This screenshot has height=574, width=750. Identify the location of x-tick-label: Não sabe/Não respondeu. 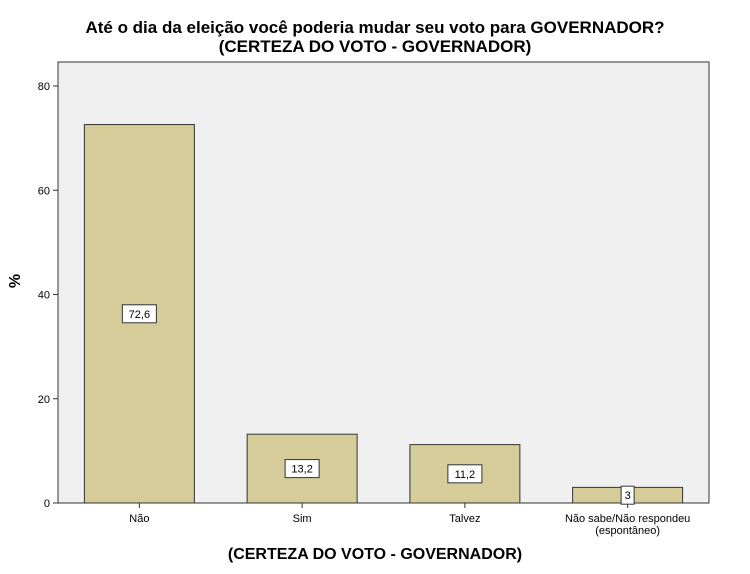
(627, 519).